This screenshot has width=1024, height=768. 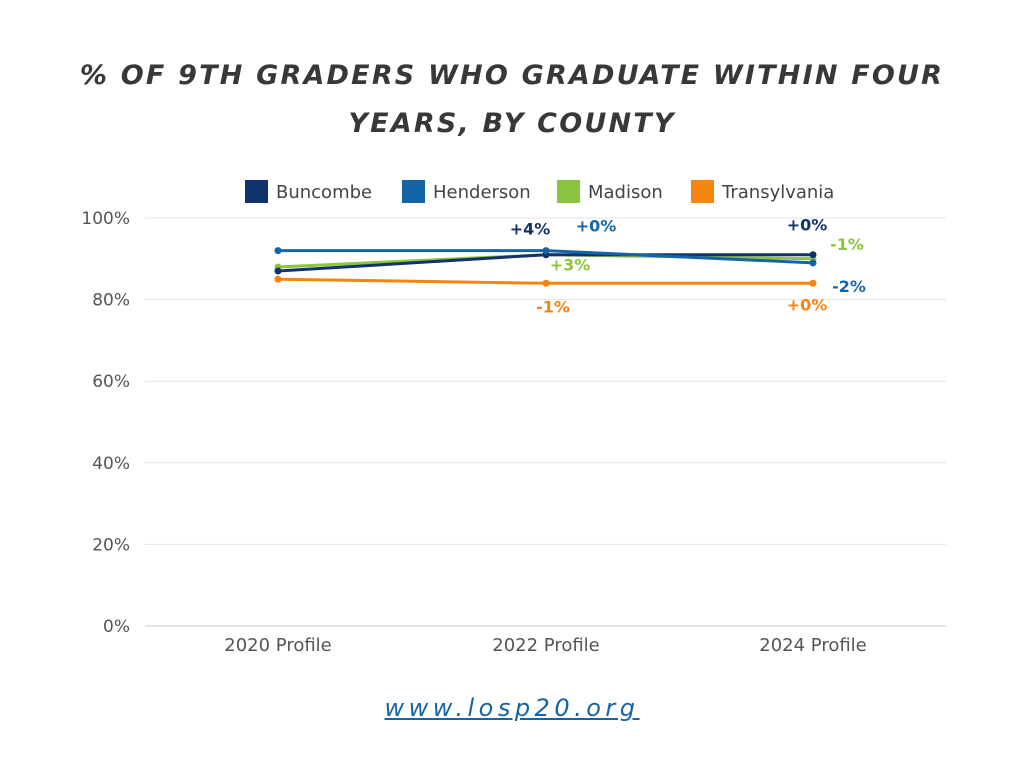 I want to click on data-label: +3%, so click(x=570, y=265).